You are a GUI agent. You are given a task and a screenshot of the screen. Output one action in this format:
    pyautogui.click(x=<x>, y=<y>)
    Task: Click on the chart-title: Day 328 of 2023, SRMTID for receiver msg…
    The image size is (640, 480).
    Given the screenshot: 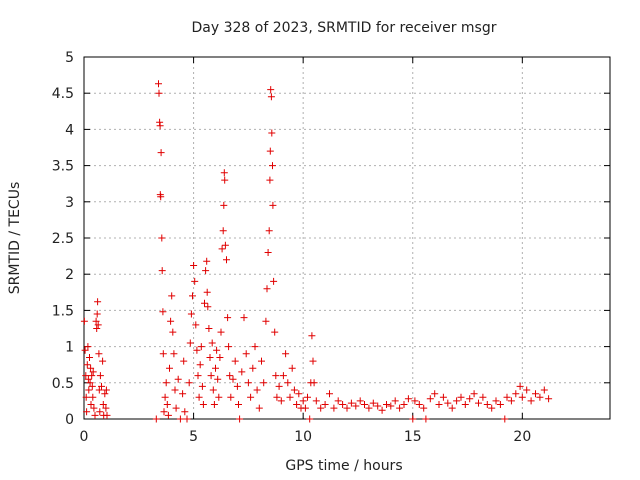 What is the action you would take?
    pyautogui.click(x=344, y=28)
    